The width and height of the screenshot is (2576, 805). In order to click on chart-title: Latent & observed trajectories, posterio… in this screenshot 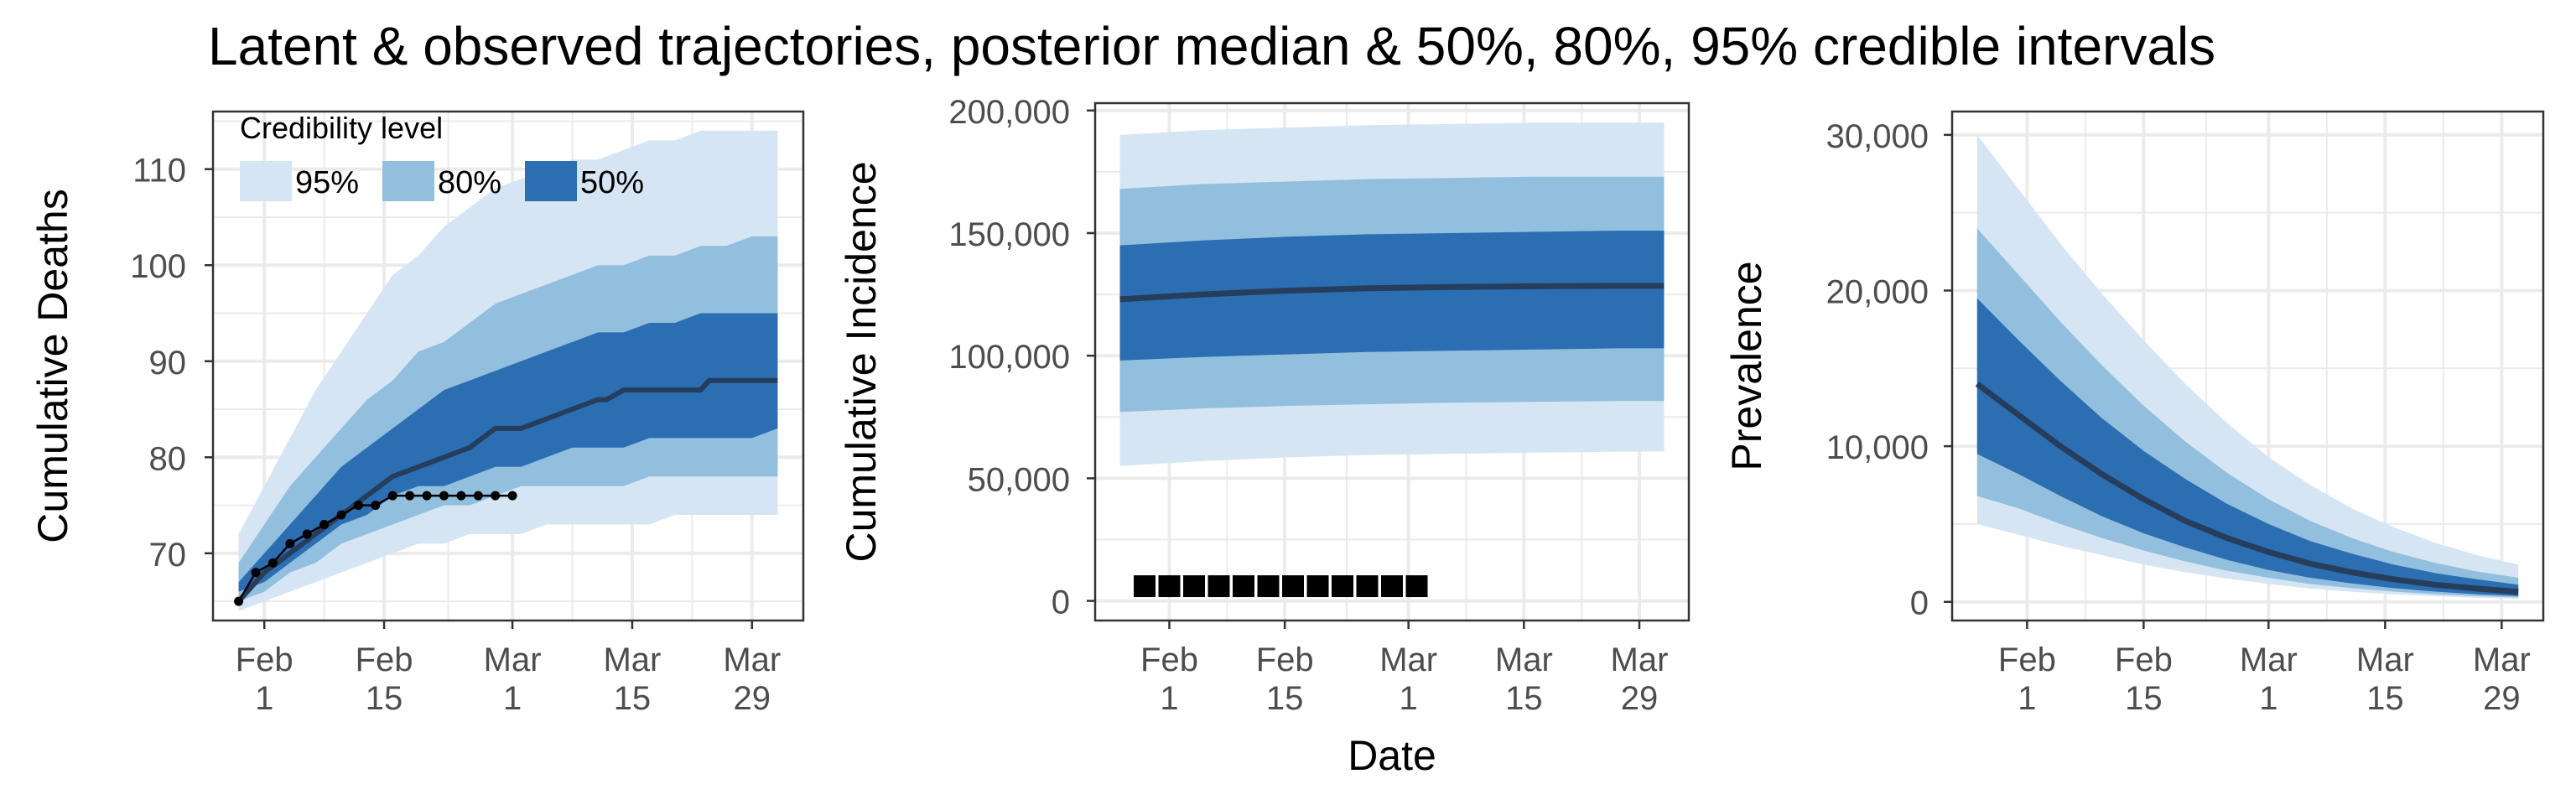, I will do `click(1212, 46)`.